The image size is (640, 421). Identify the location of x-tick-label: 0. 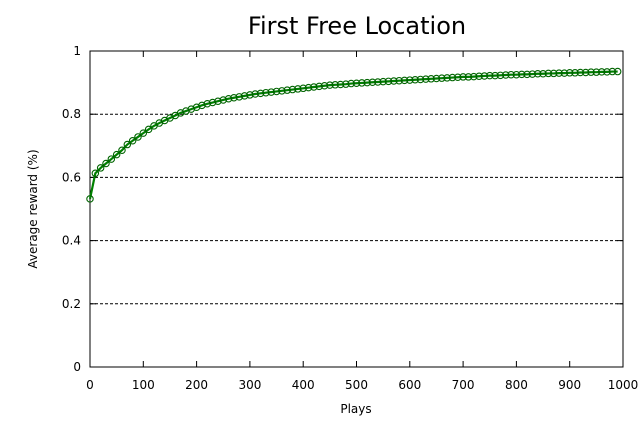
(90, 385).